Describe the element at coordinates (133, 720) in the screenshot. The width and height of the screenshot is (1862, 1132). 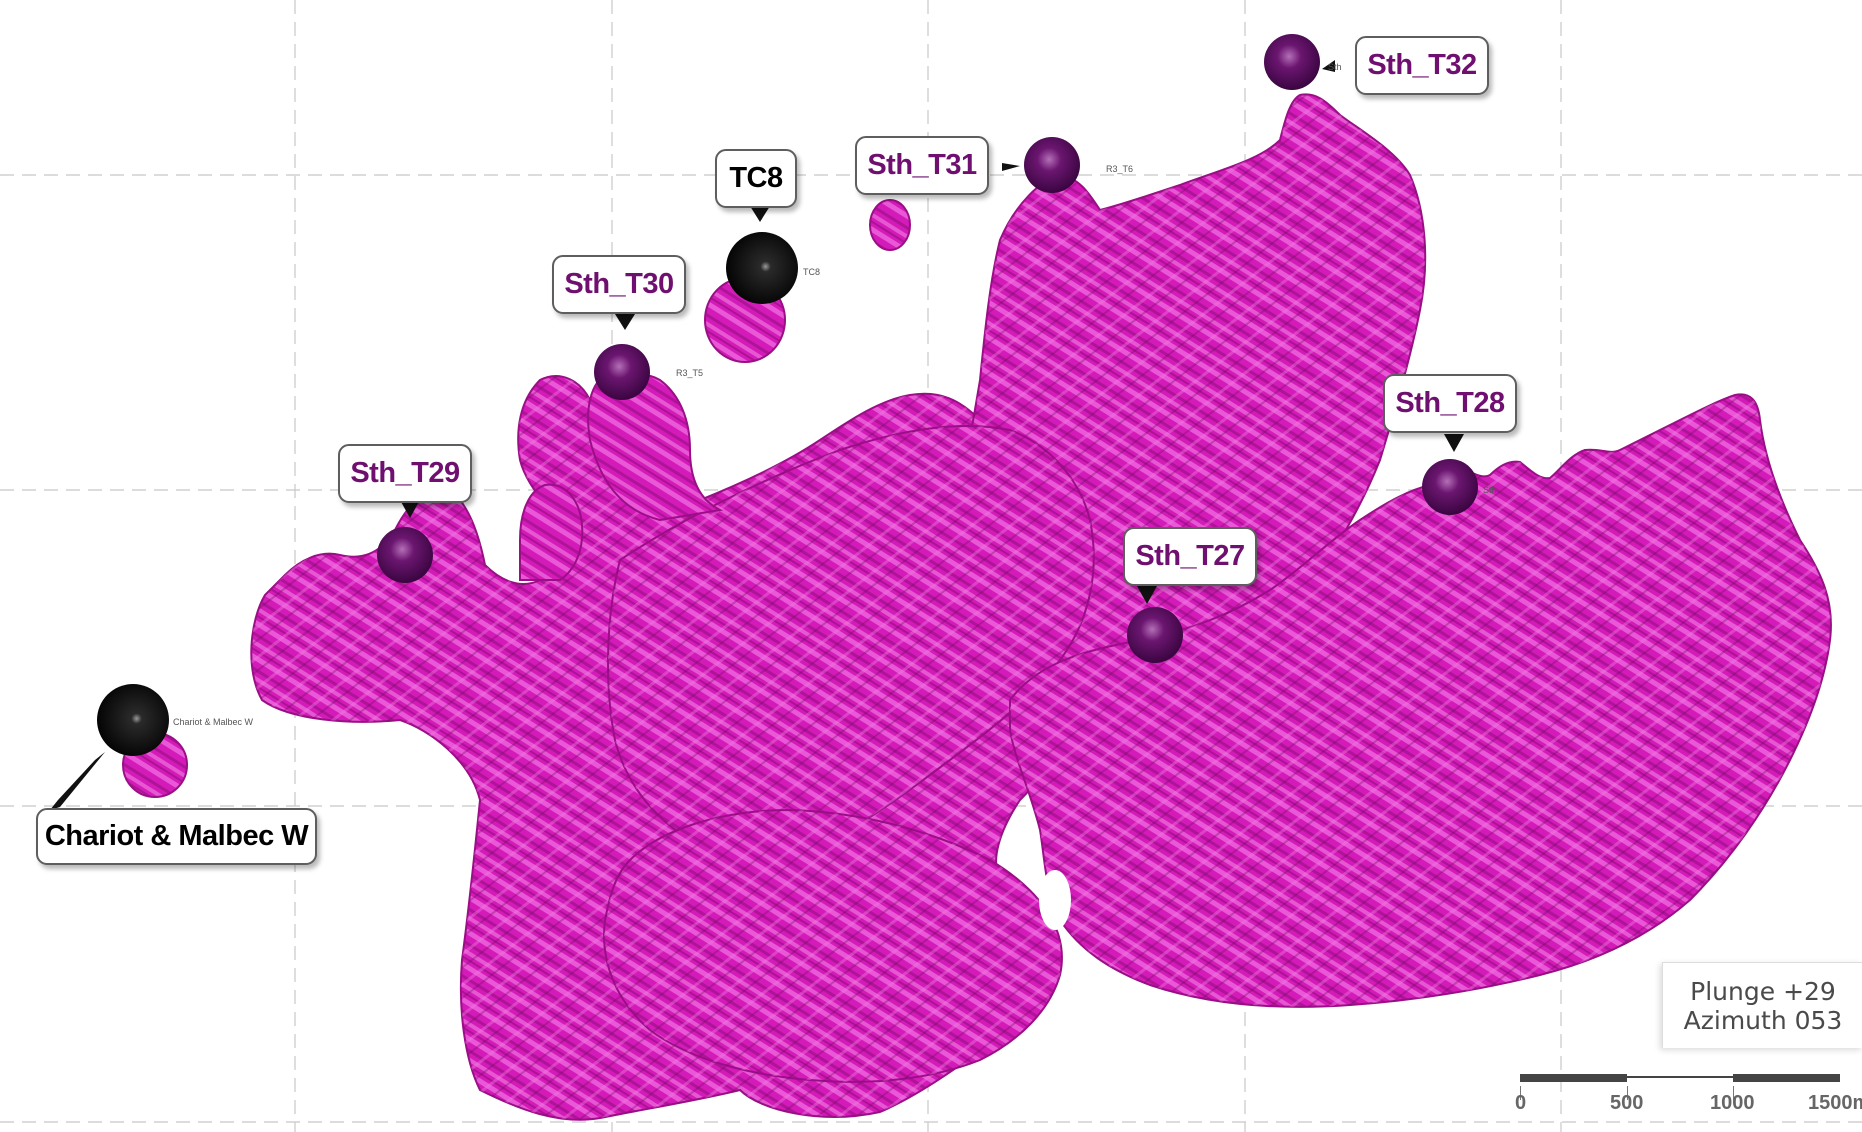
I see `deposit-sphere-chariot` at that location.